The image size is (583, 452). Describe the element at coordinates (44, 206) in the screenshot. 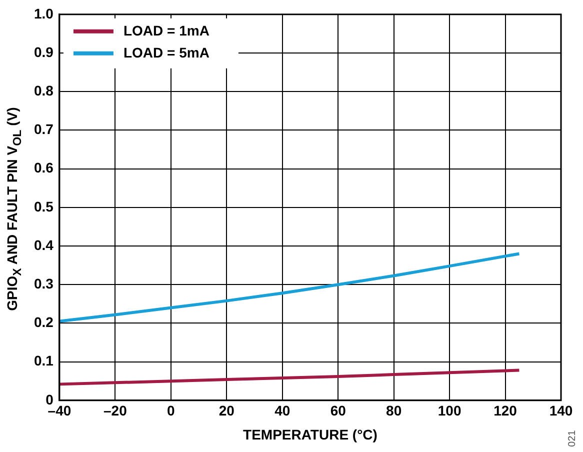

I see `y-tick-label: 0.5` at that location.